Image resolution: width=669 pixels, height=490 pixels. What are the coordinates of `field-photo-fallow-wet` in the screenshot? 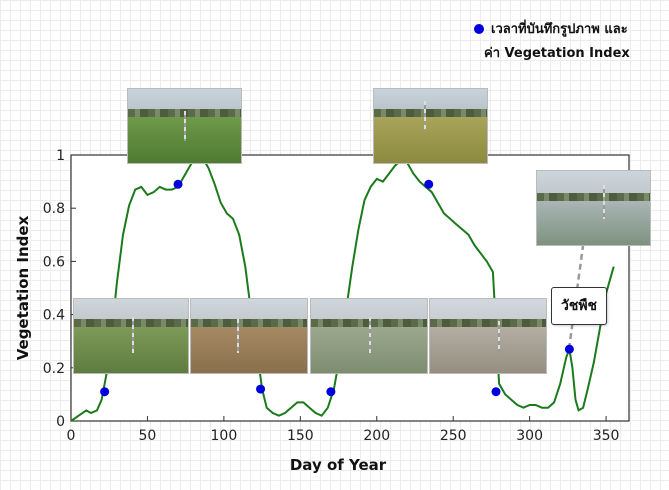 It's located at (488, 336).